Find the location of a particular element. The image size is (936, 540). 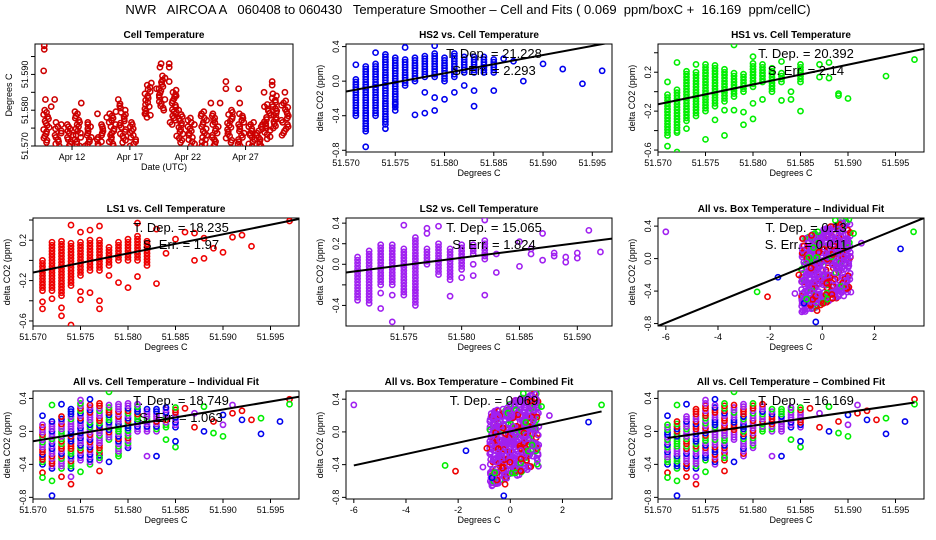

y-tick-label: 0.2 is located at coordinates (648, 72).